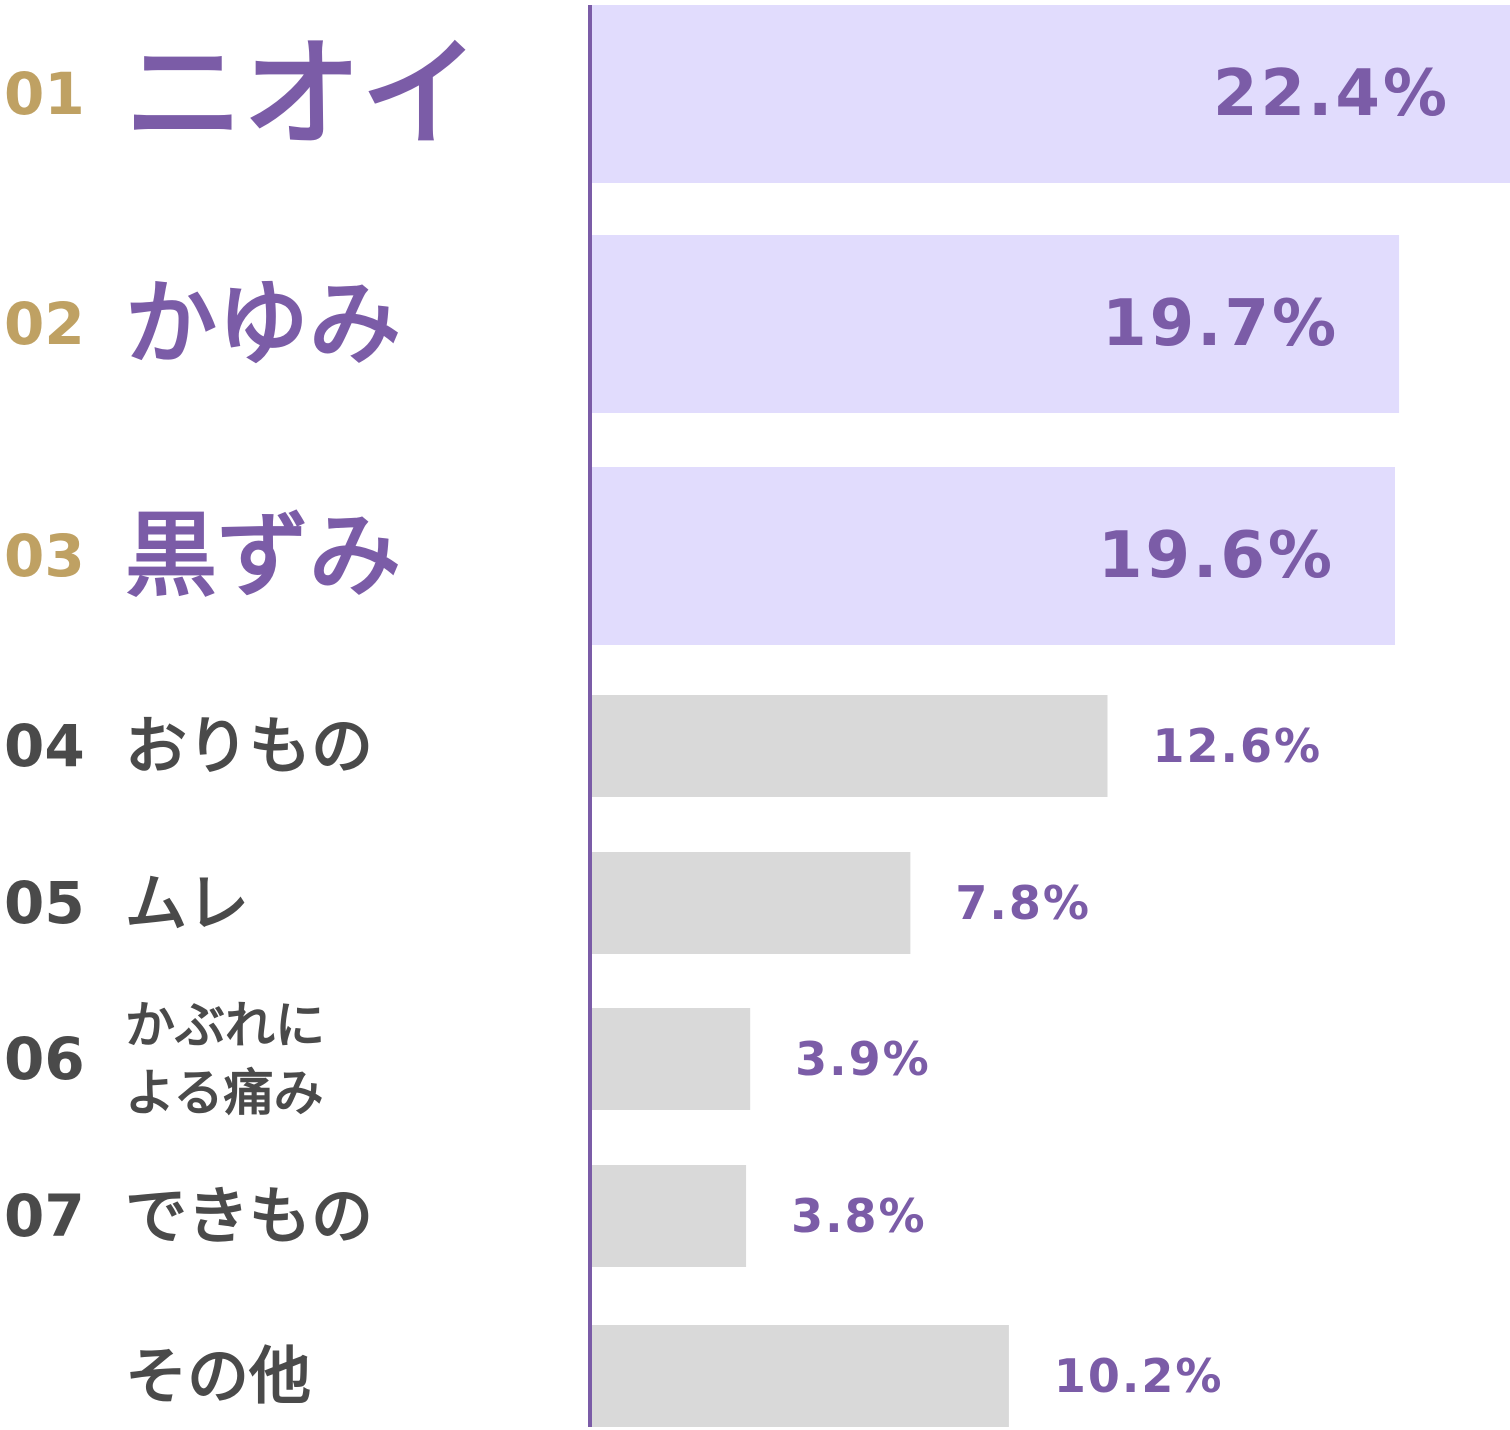  I want to click on rank-7: 07, so click(44, 1216).